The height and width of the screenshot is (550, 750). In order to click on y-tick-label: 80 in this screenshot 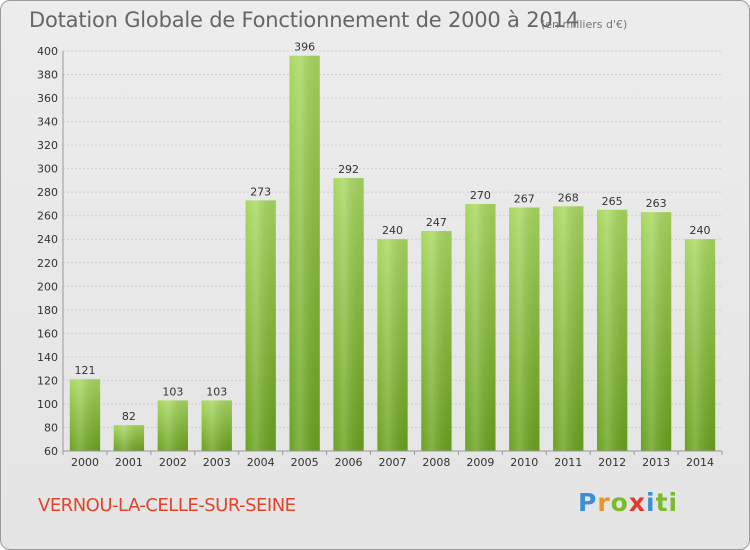, I will do `click(51, 427)`.